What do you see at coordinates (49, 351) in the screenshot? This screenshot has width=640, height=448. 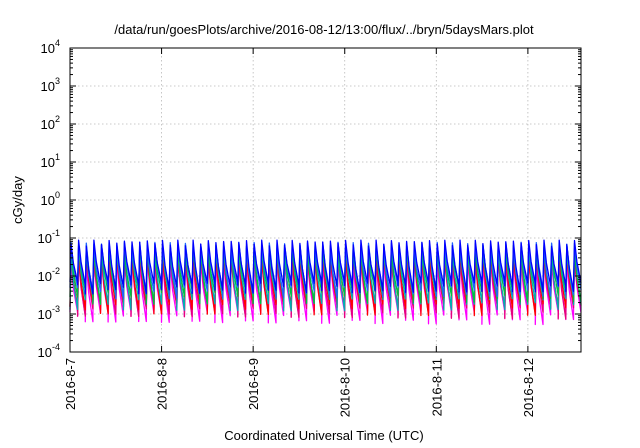 I see `y-tick-label: 10⁻⁴` at bounding box center [49, 351].